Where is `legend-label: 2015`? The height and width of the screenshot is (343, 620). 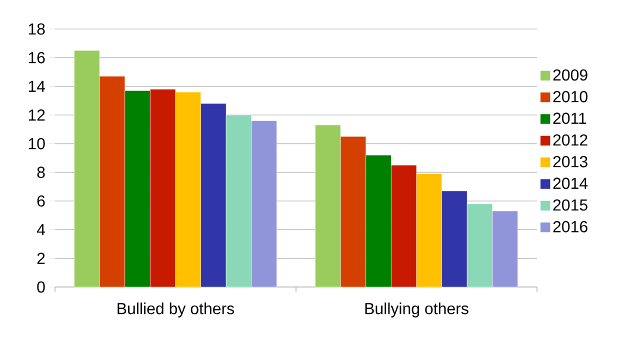
legend-label: 2015 is located at coordinates (570, 205).